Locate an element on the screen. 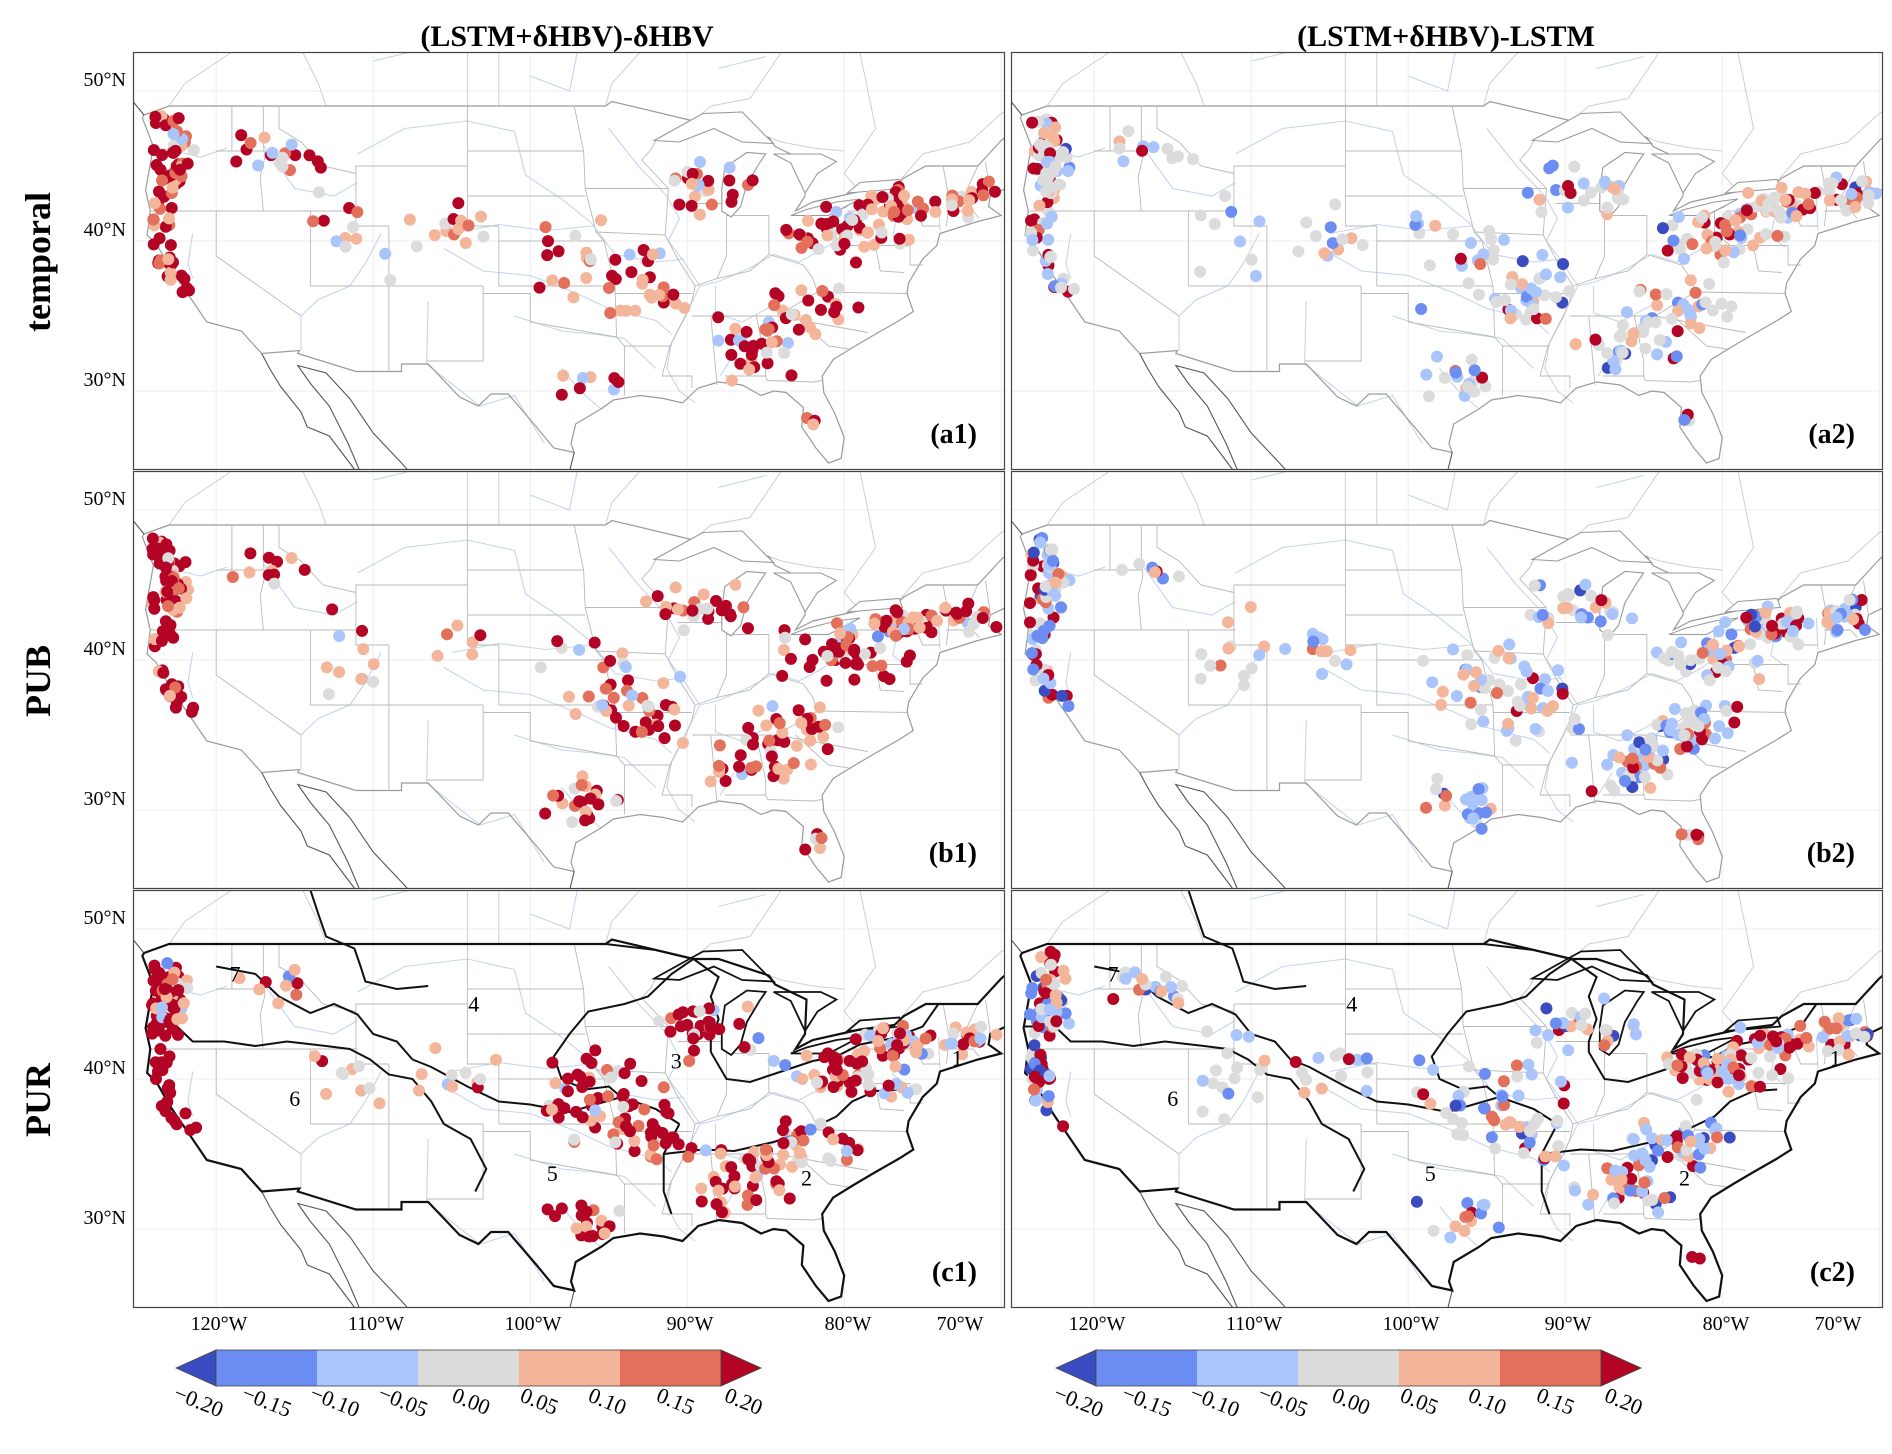  mexico-coastline is located at coordinates (1213, 1249).